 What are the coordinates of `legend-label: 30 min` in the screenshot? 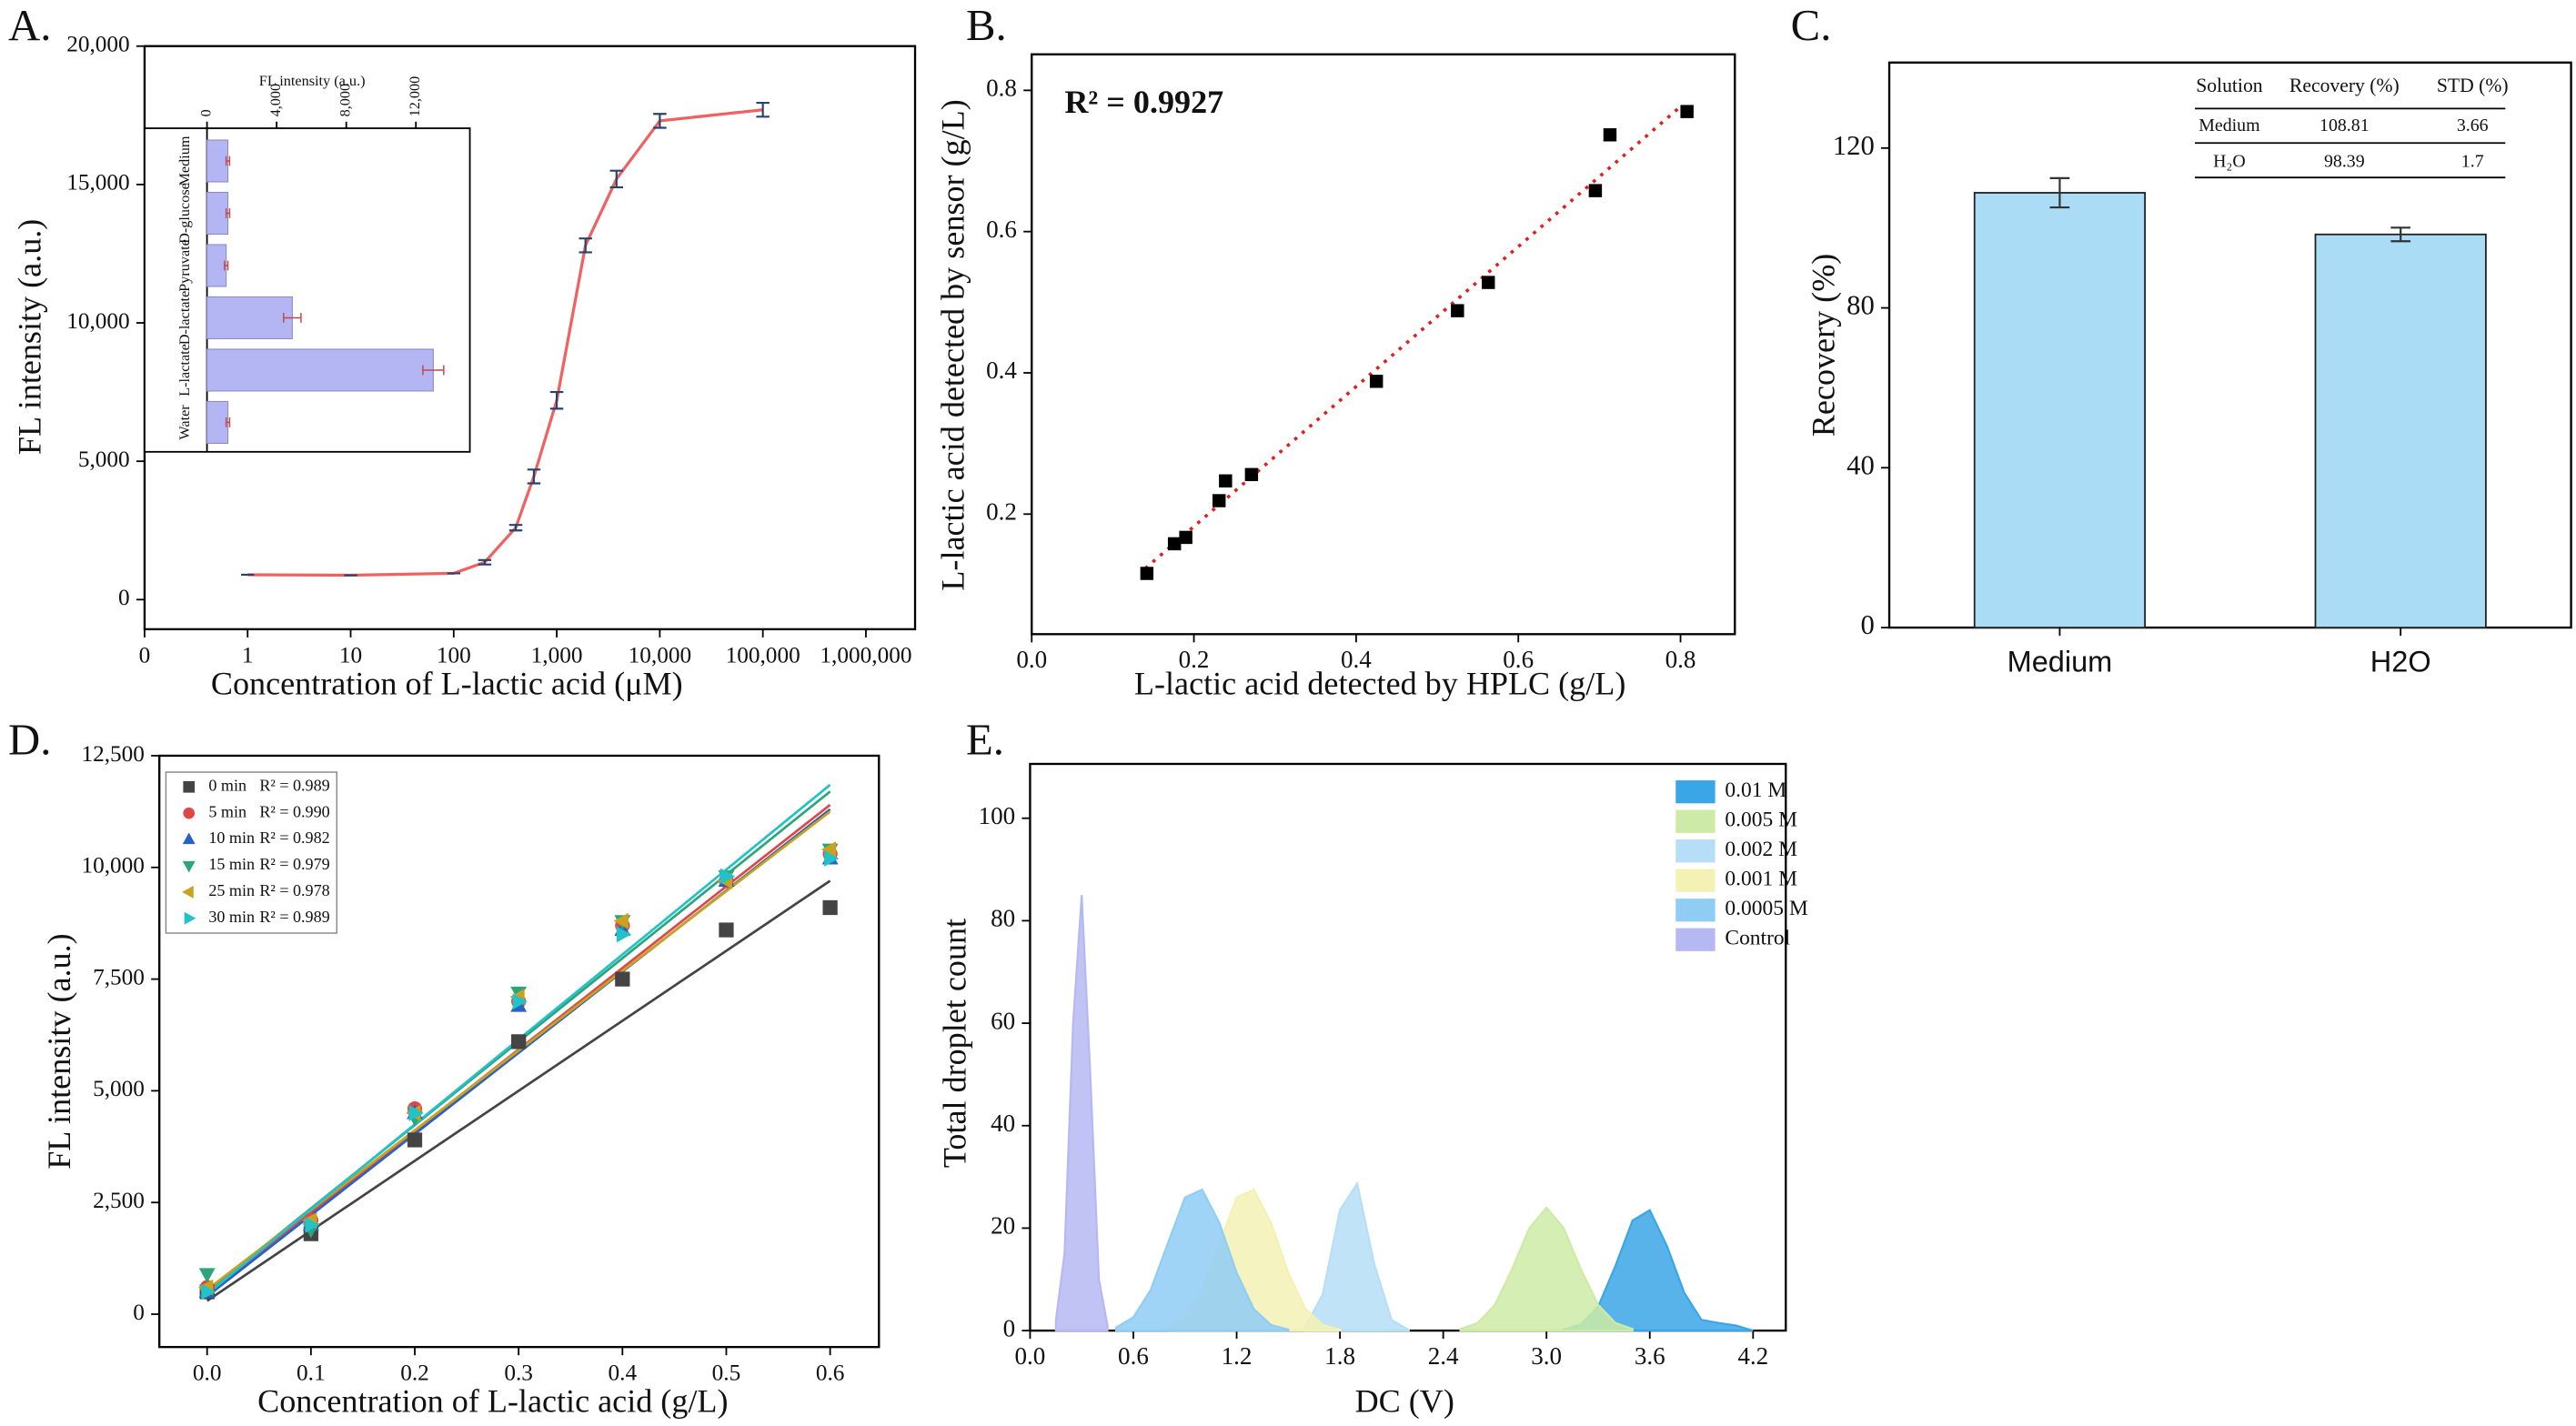 It's located at (231, 917).